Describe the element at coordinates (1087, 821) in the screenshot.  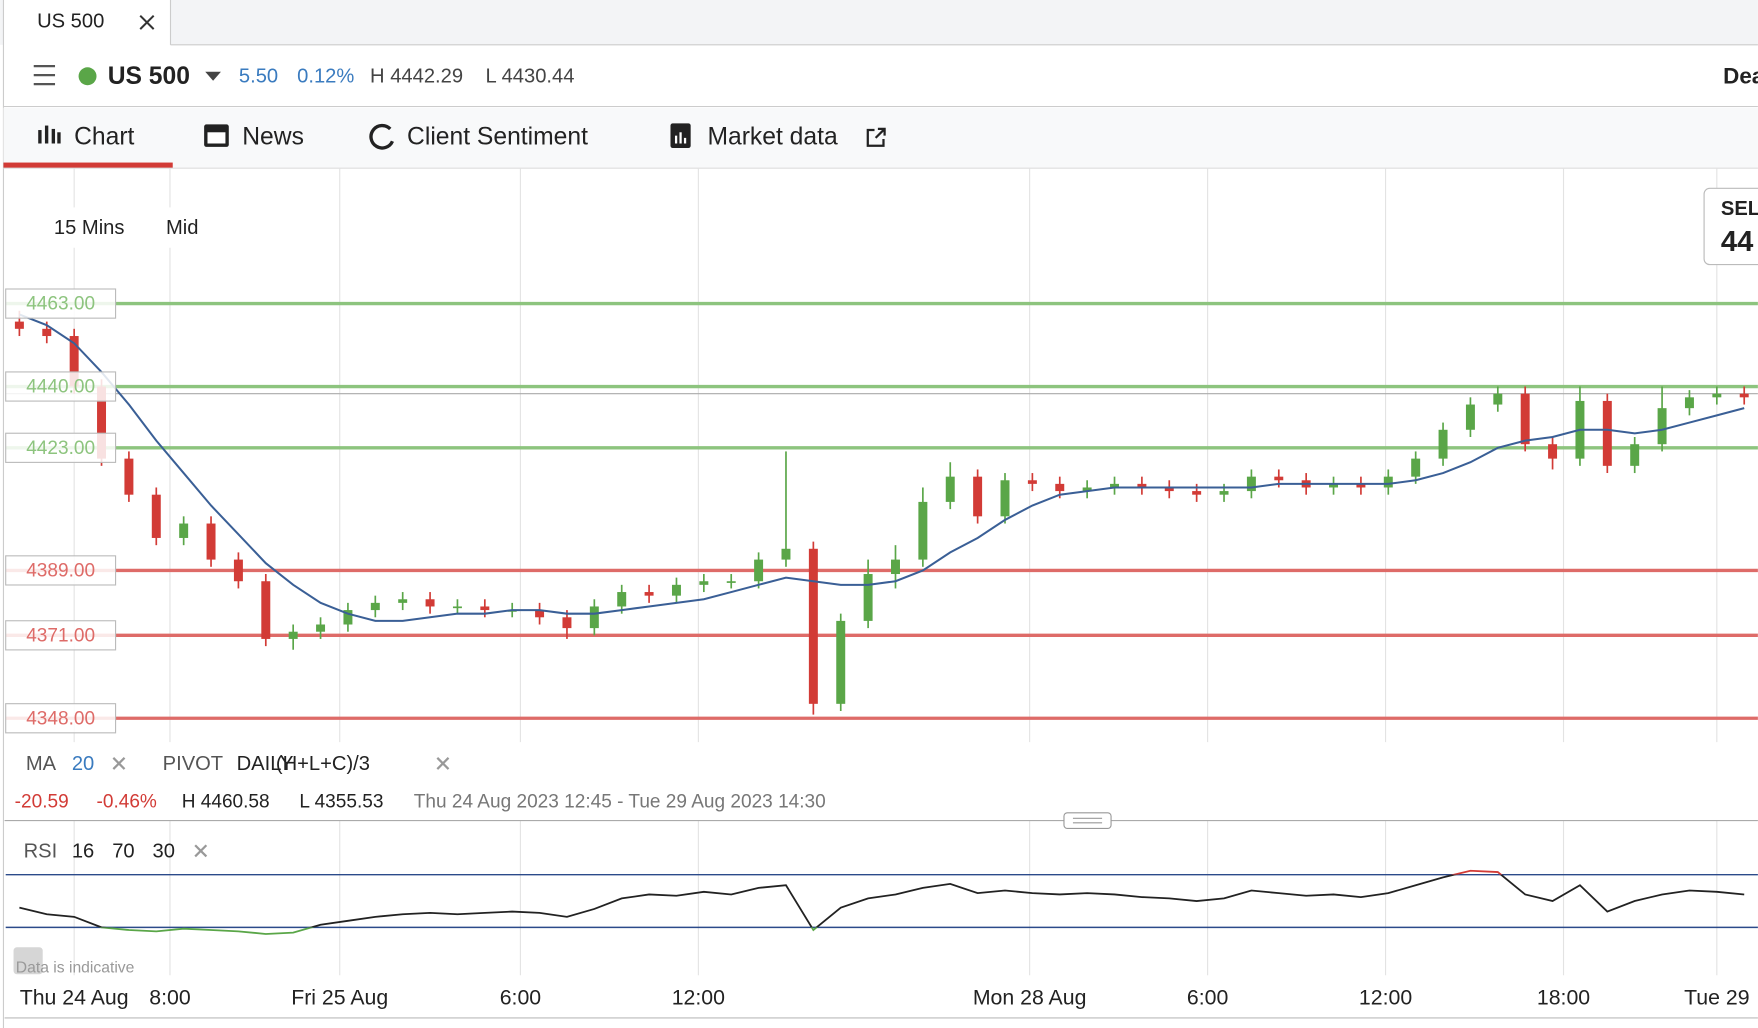
I see `resize-handle` at that location.